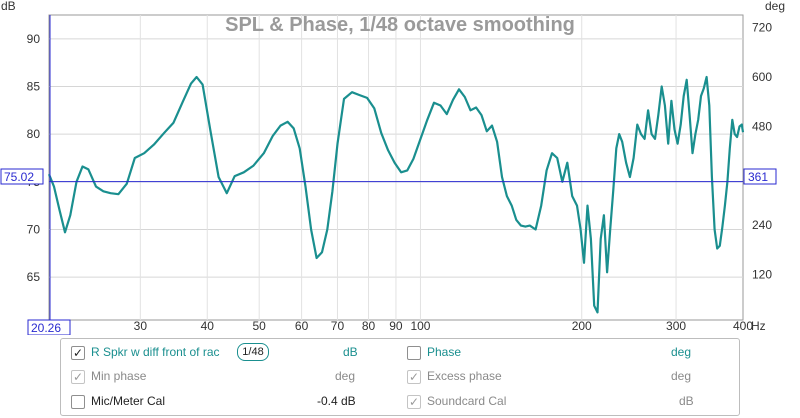  What do you see at coordinates (762, 150) in the screenshot?
I see `right-axis-ticks: 720600480360240120` at bounding box center [762, 150].